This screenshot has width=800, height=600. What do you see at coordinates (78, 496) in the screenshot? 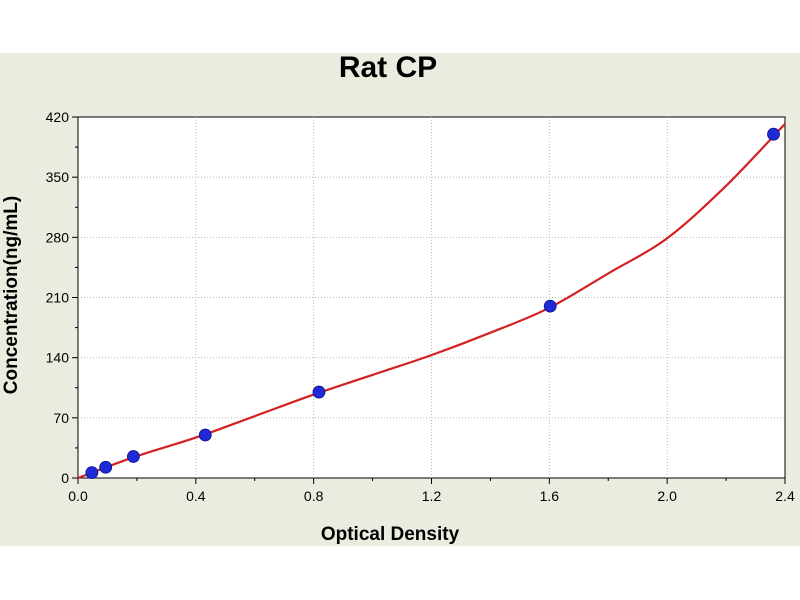
I see `x-tick-label: 0.0` at bounding box center [78, 496].